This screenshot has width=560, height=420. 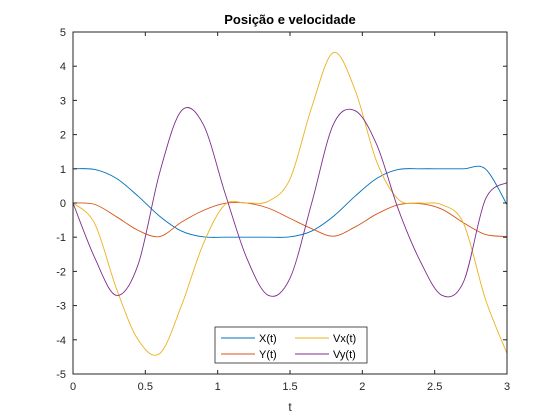 I want to click on legend: X(t) Vx(t) Y(t) Vy(t), so click(x=291, y=345).